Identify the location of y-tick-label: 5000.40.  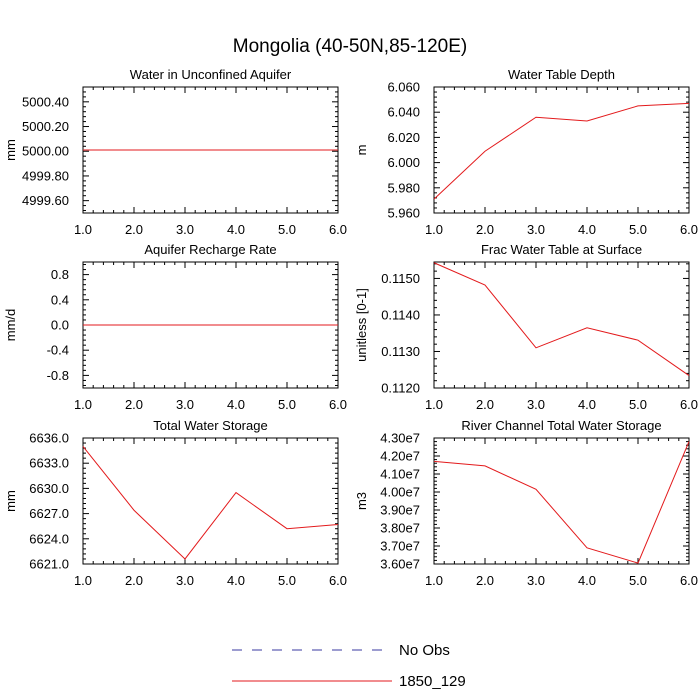
(45, 101).